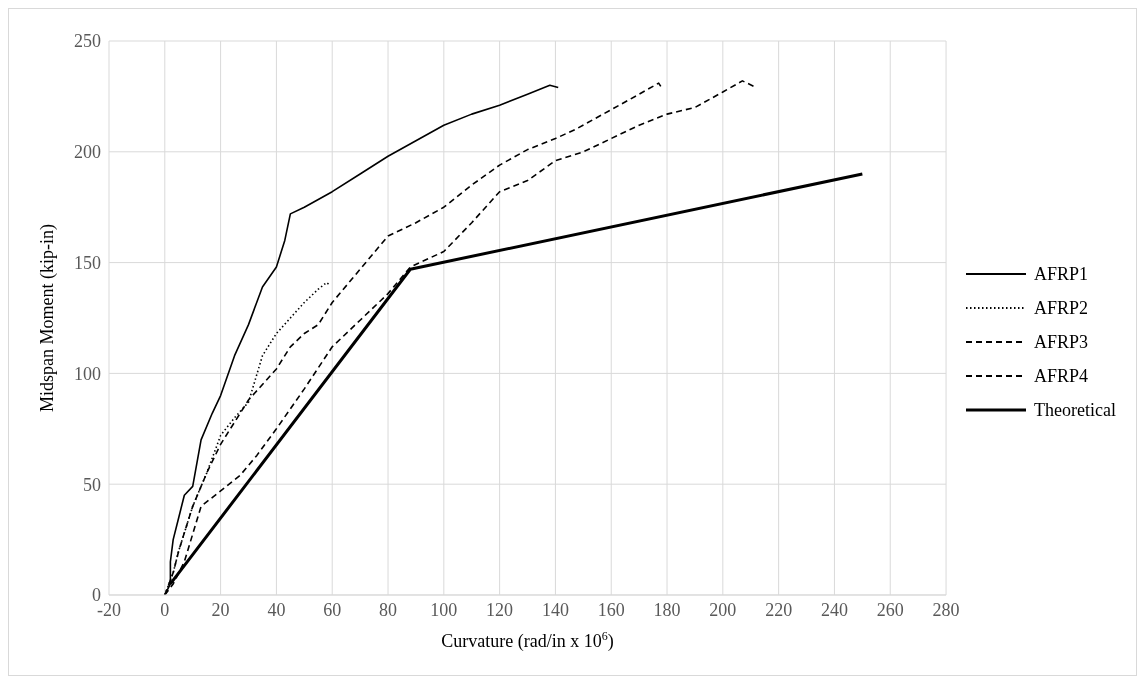 This screenshot has width=1145, height=684. I want to click on x-tick-label: 260, so click(890, 609).